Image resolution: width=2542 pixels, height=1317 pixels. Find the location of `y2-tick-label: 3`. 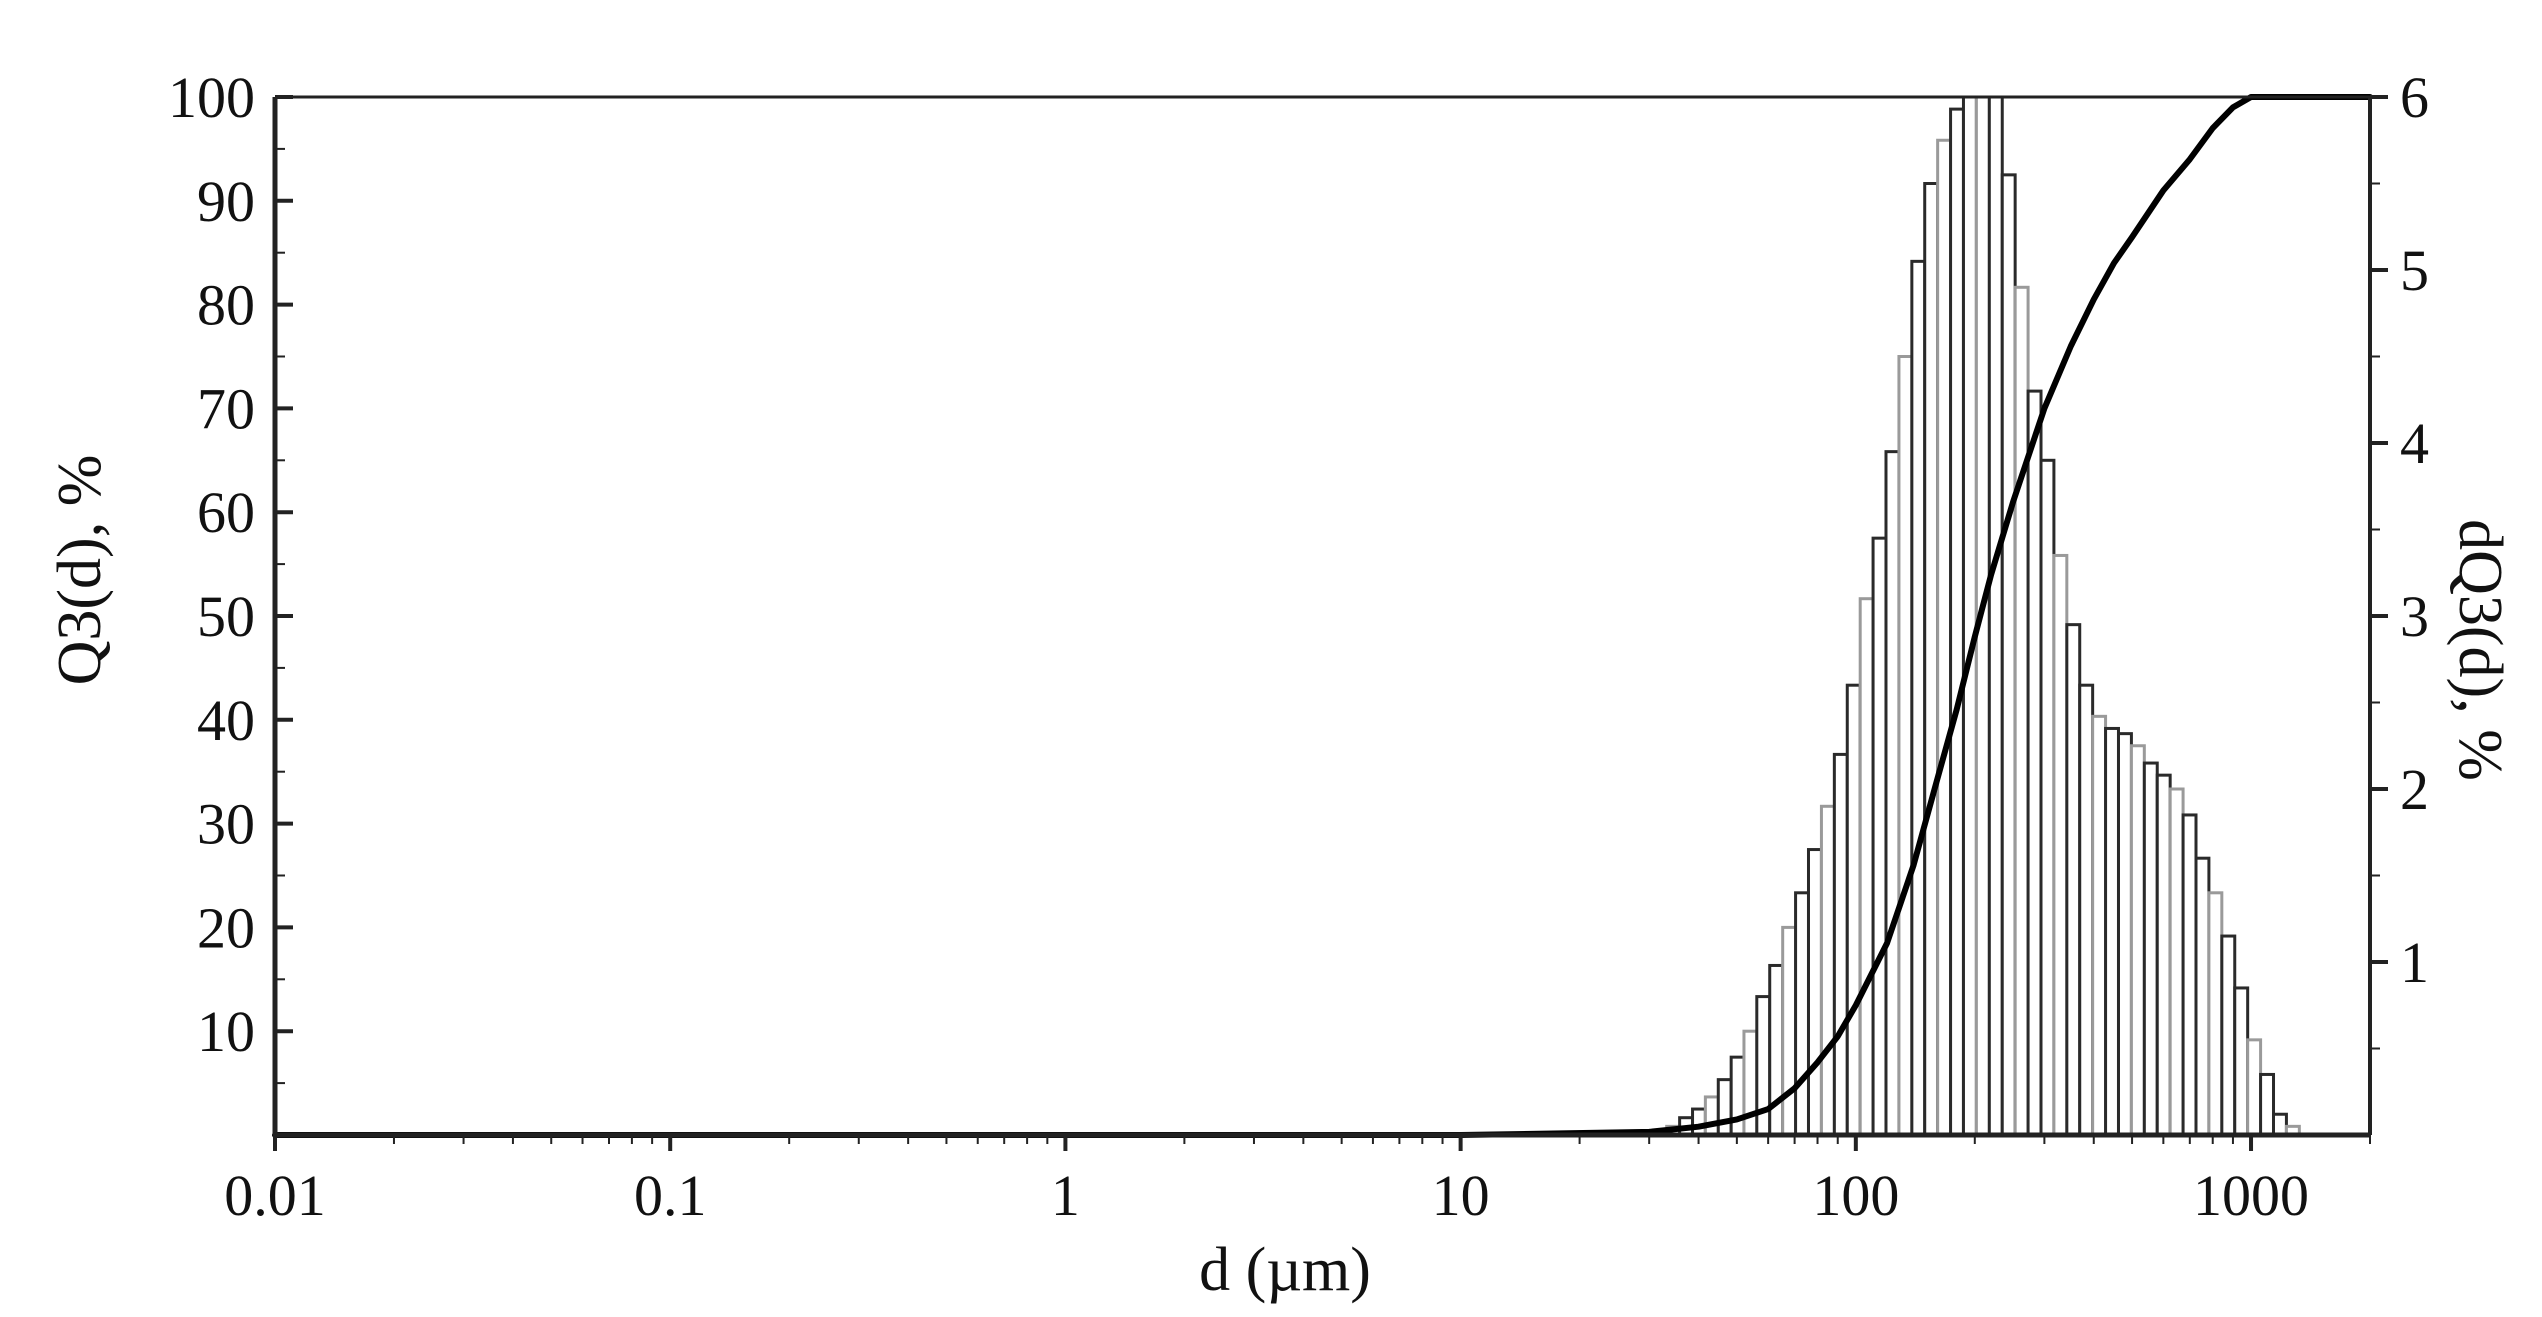

y2-tick-label: 3 is located at coordinates (2414, 616).